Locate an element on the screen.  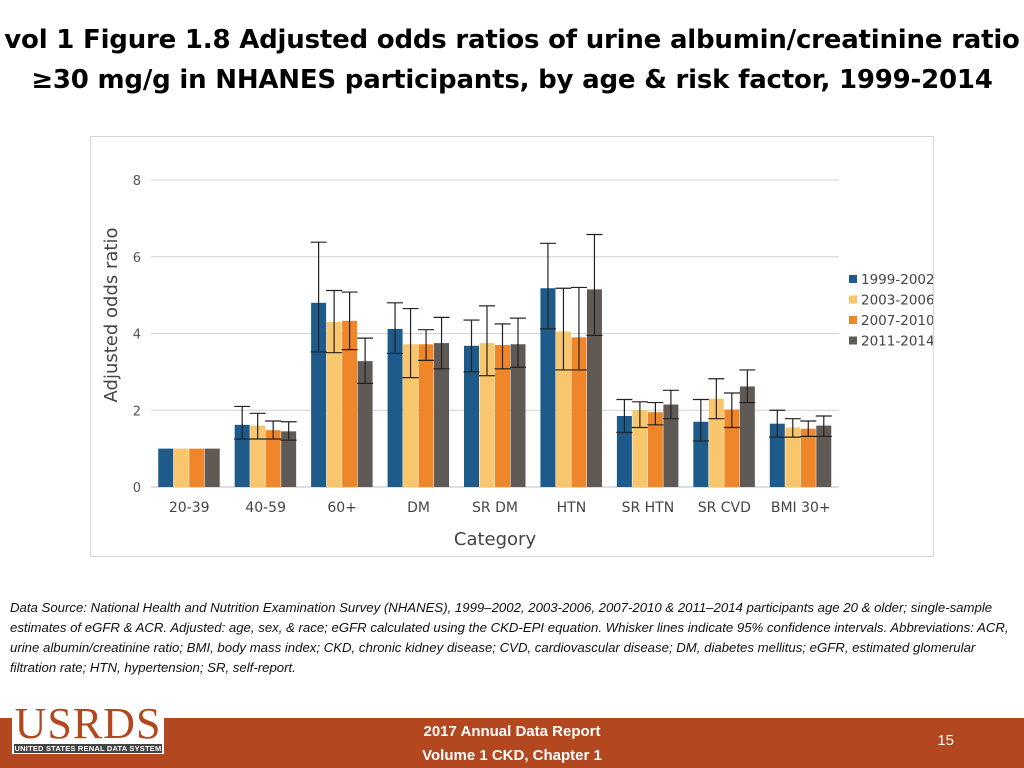
y-tick-label: 0 is located at coordinates (137, 488).